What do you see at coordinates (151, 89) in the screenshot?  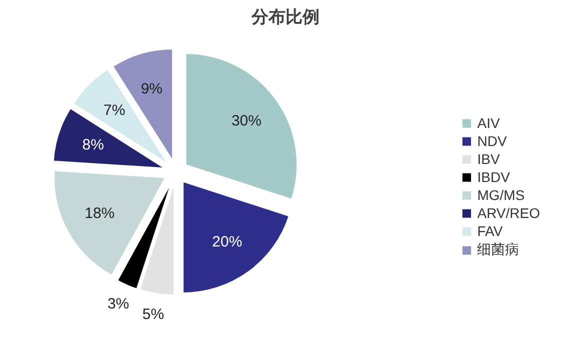 I see `data-label: 9%` at bounding box center [151, 89].